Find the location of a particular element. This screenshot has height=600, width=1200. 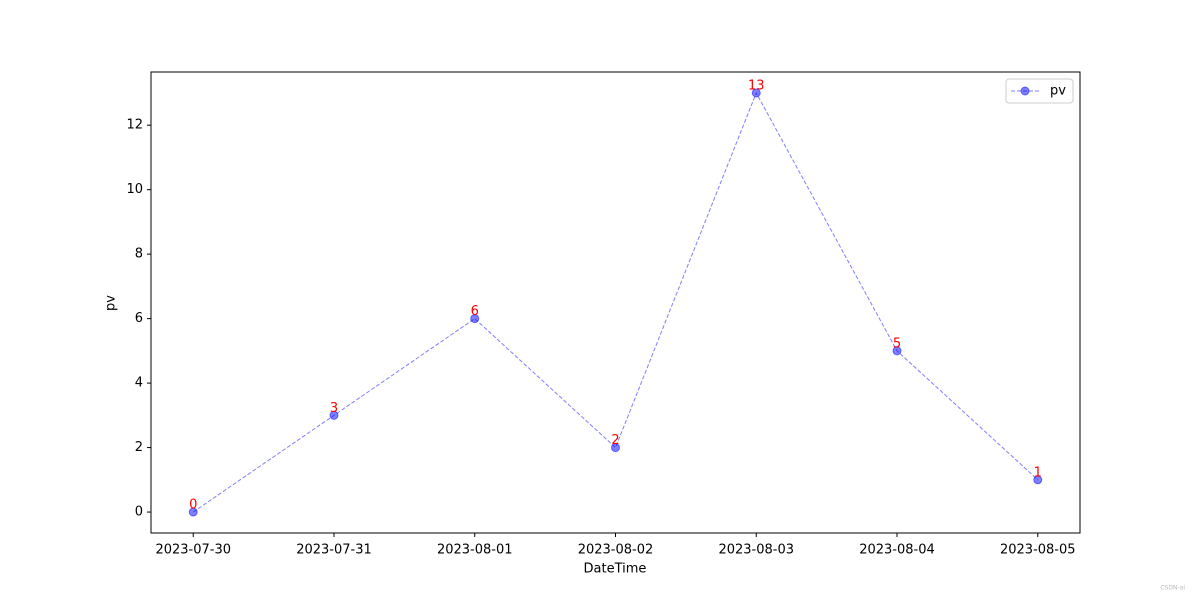

value-label: 3 is located at coordinates (334, 408).